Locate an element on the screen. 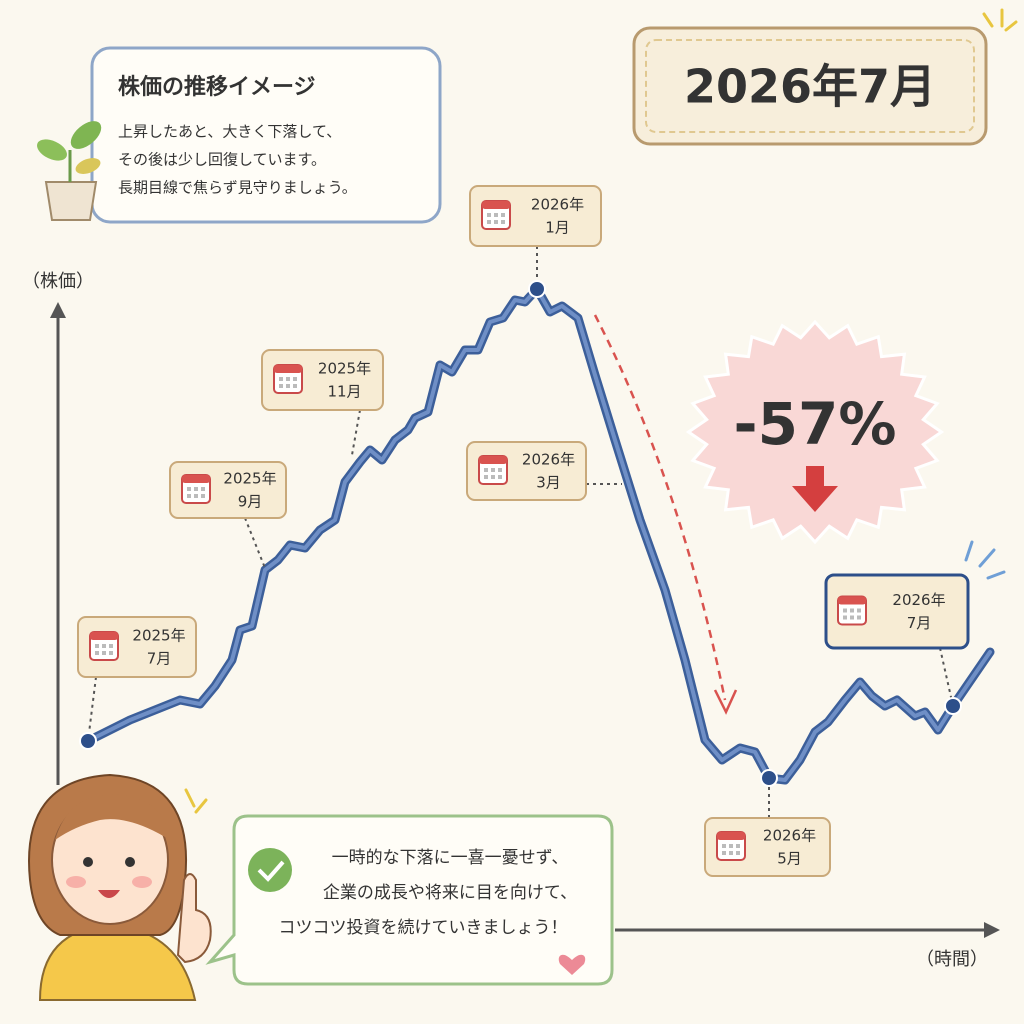 This screenshot has width=1024, height=1024. check-mark is located at coordinates (271, 871).